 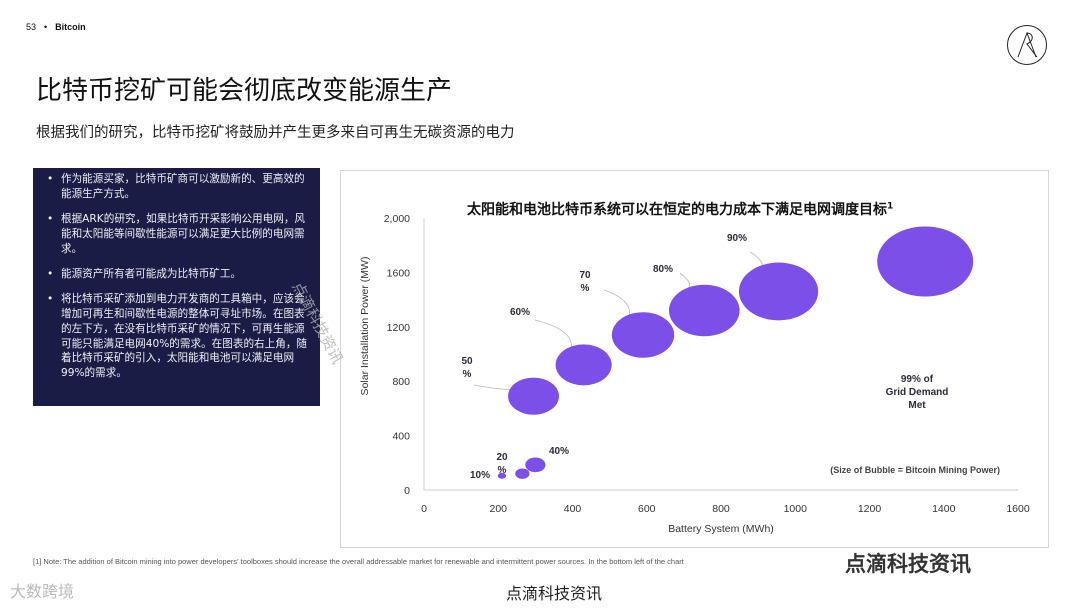 I want to click on y-axis-label: Solar Installation Power (MW), so click(x=365, y=326).